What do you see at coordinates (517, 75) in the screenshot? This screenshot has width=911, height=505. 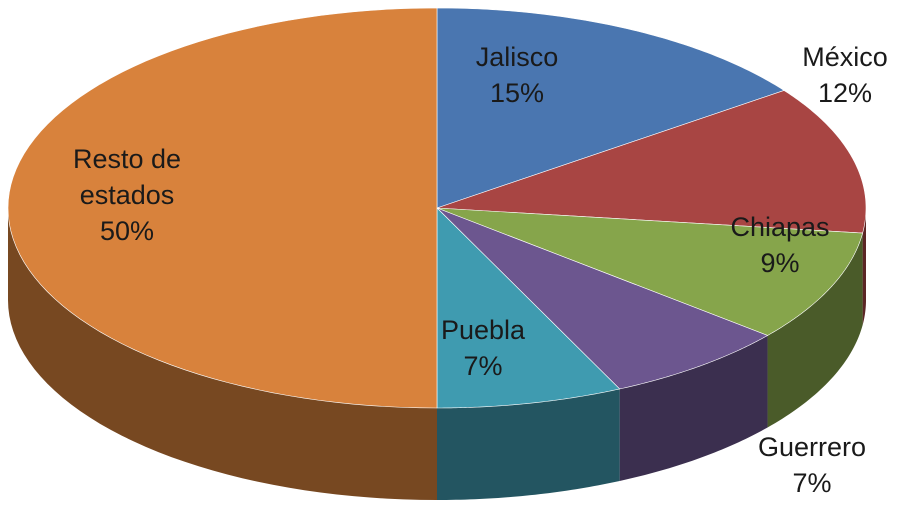 I see `slice-label: Jalisco 15%` at bounding box center [517, 75].